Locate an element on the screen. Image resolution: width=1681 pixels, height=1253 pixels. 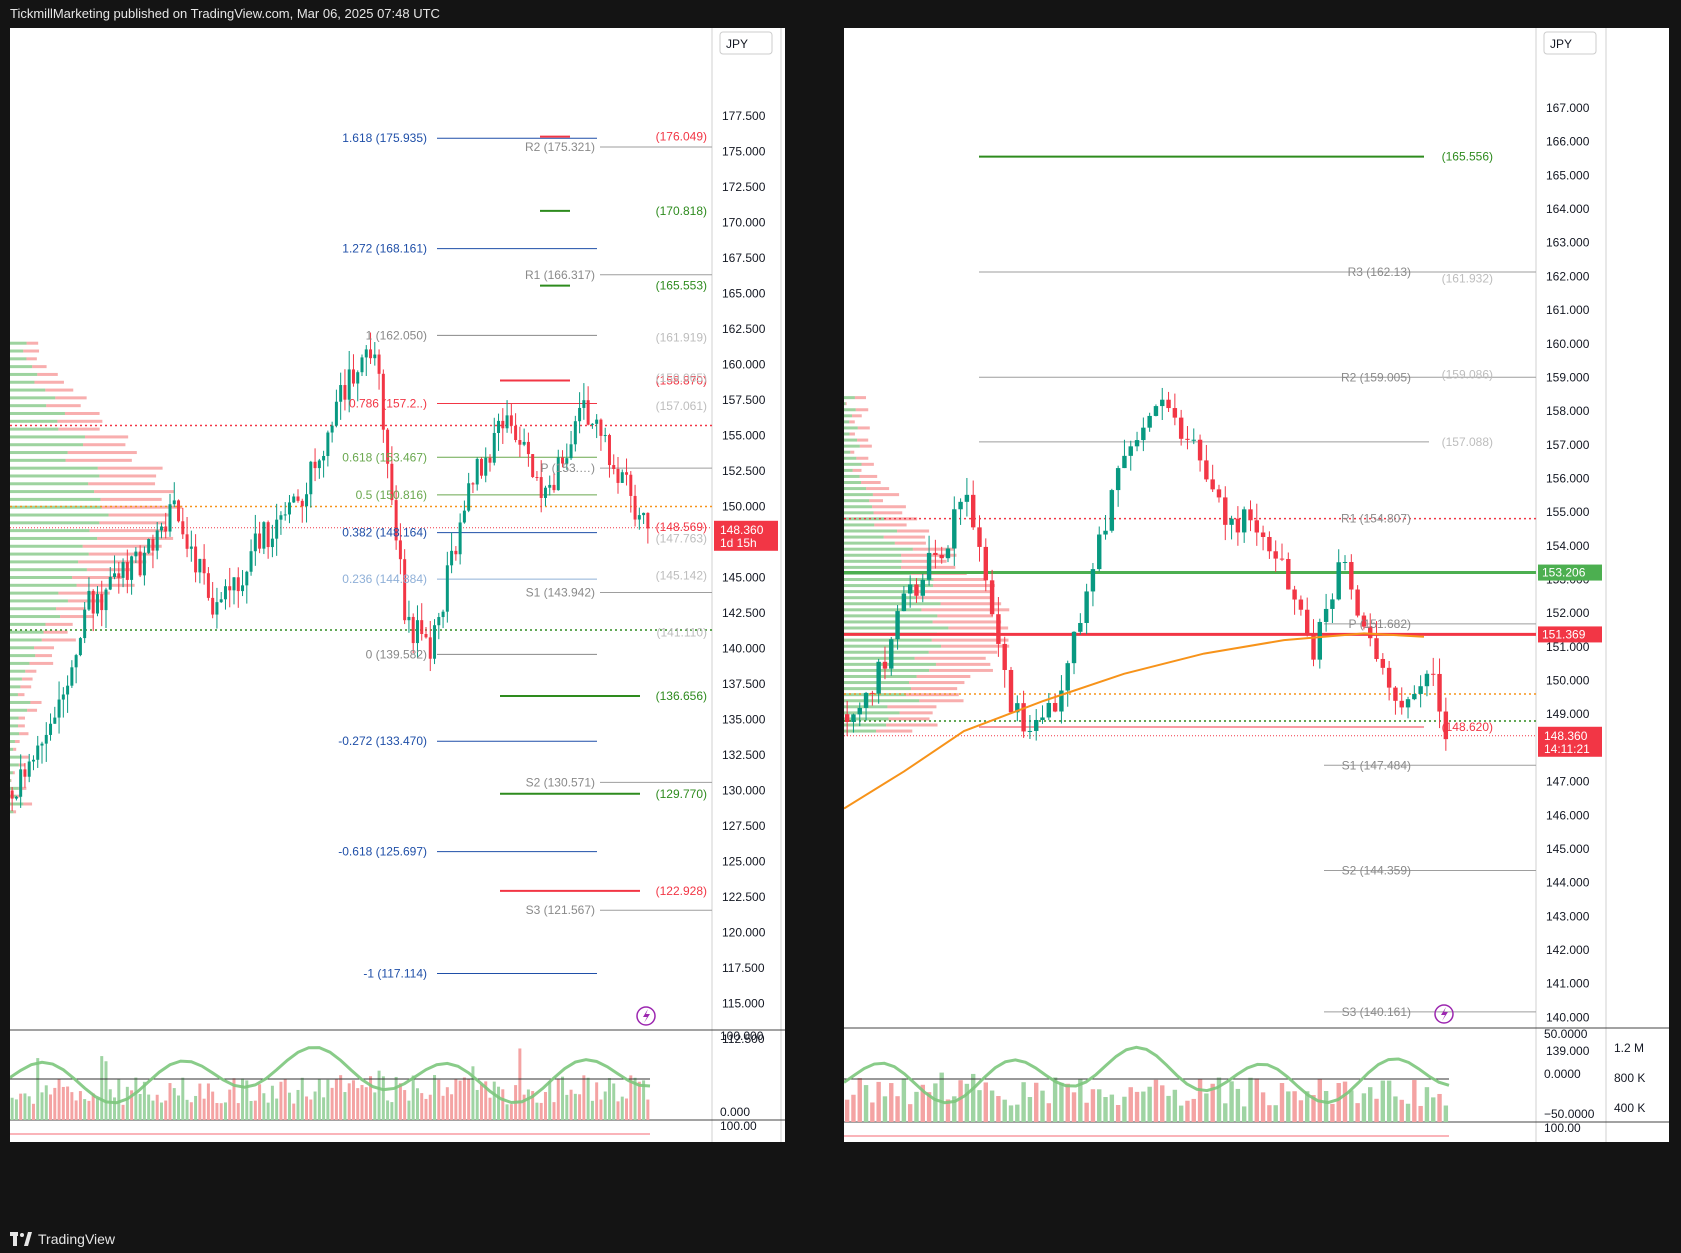
moving-average-line is located at coordinates (1134, 721).